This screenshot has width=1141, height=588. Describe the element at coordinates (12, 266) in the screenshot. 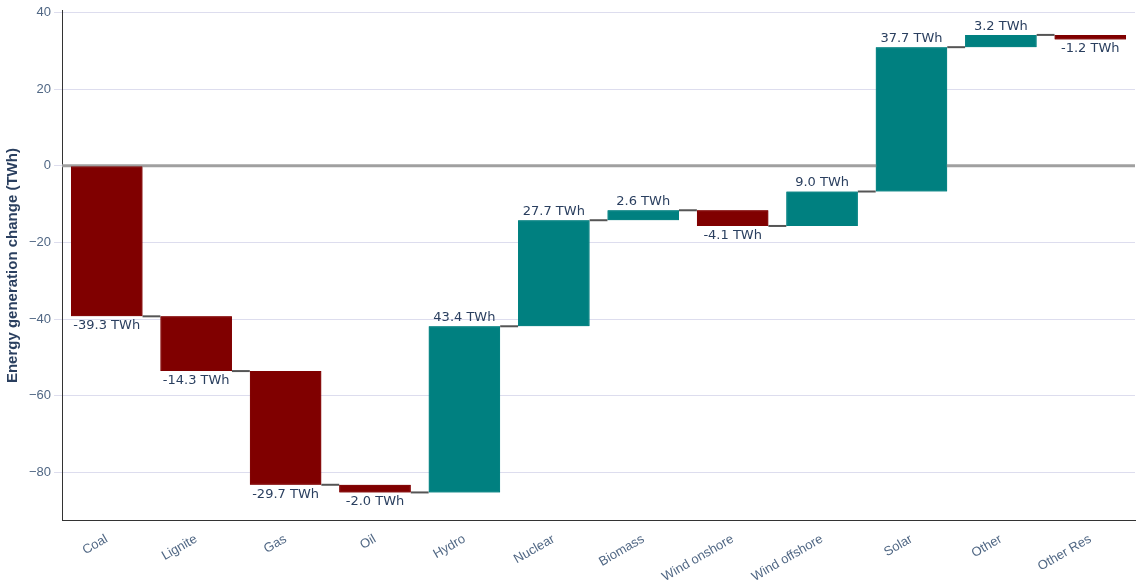

I see `y-axis-title: Energy generation change (TWh)` at that location.